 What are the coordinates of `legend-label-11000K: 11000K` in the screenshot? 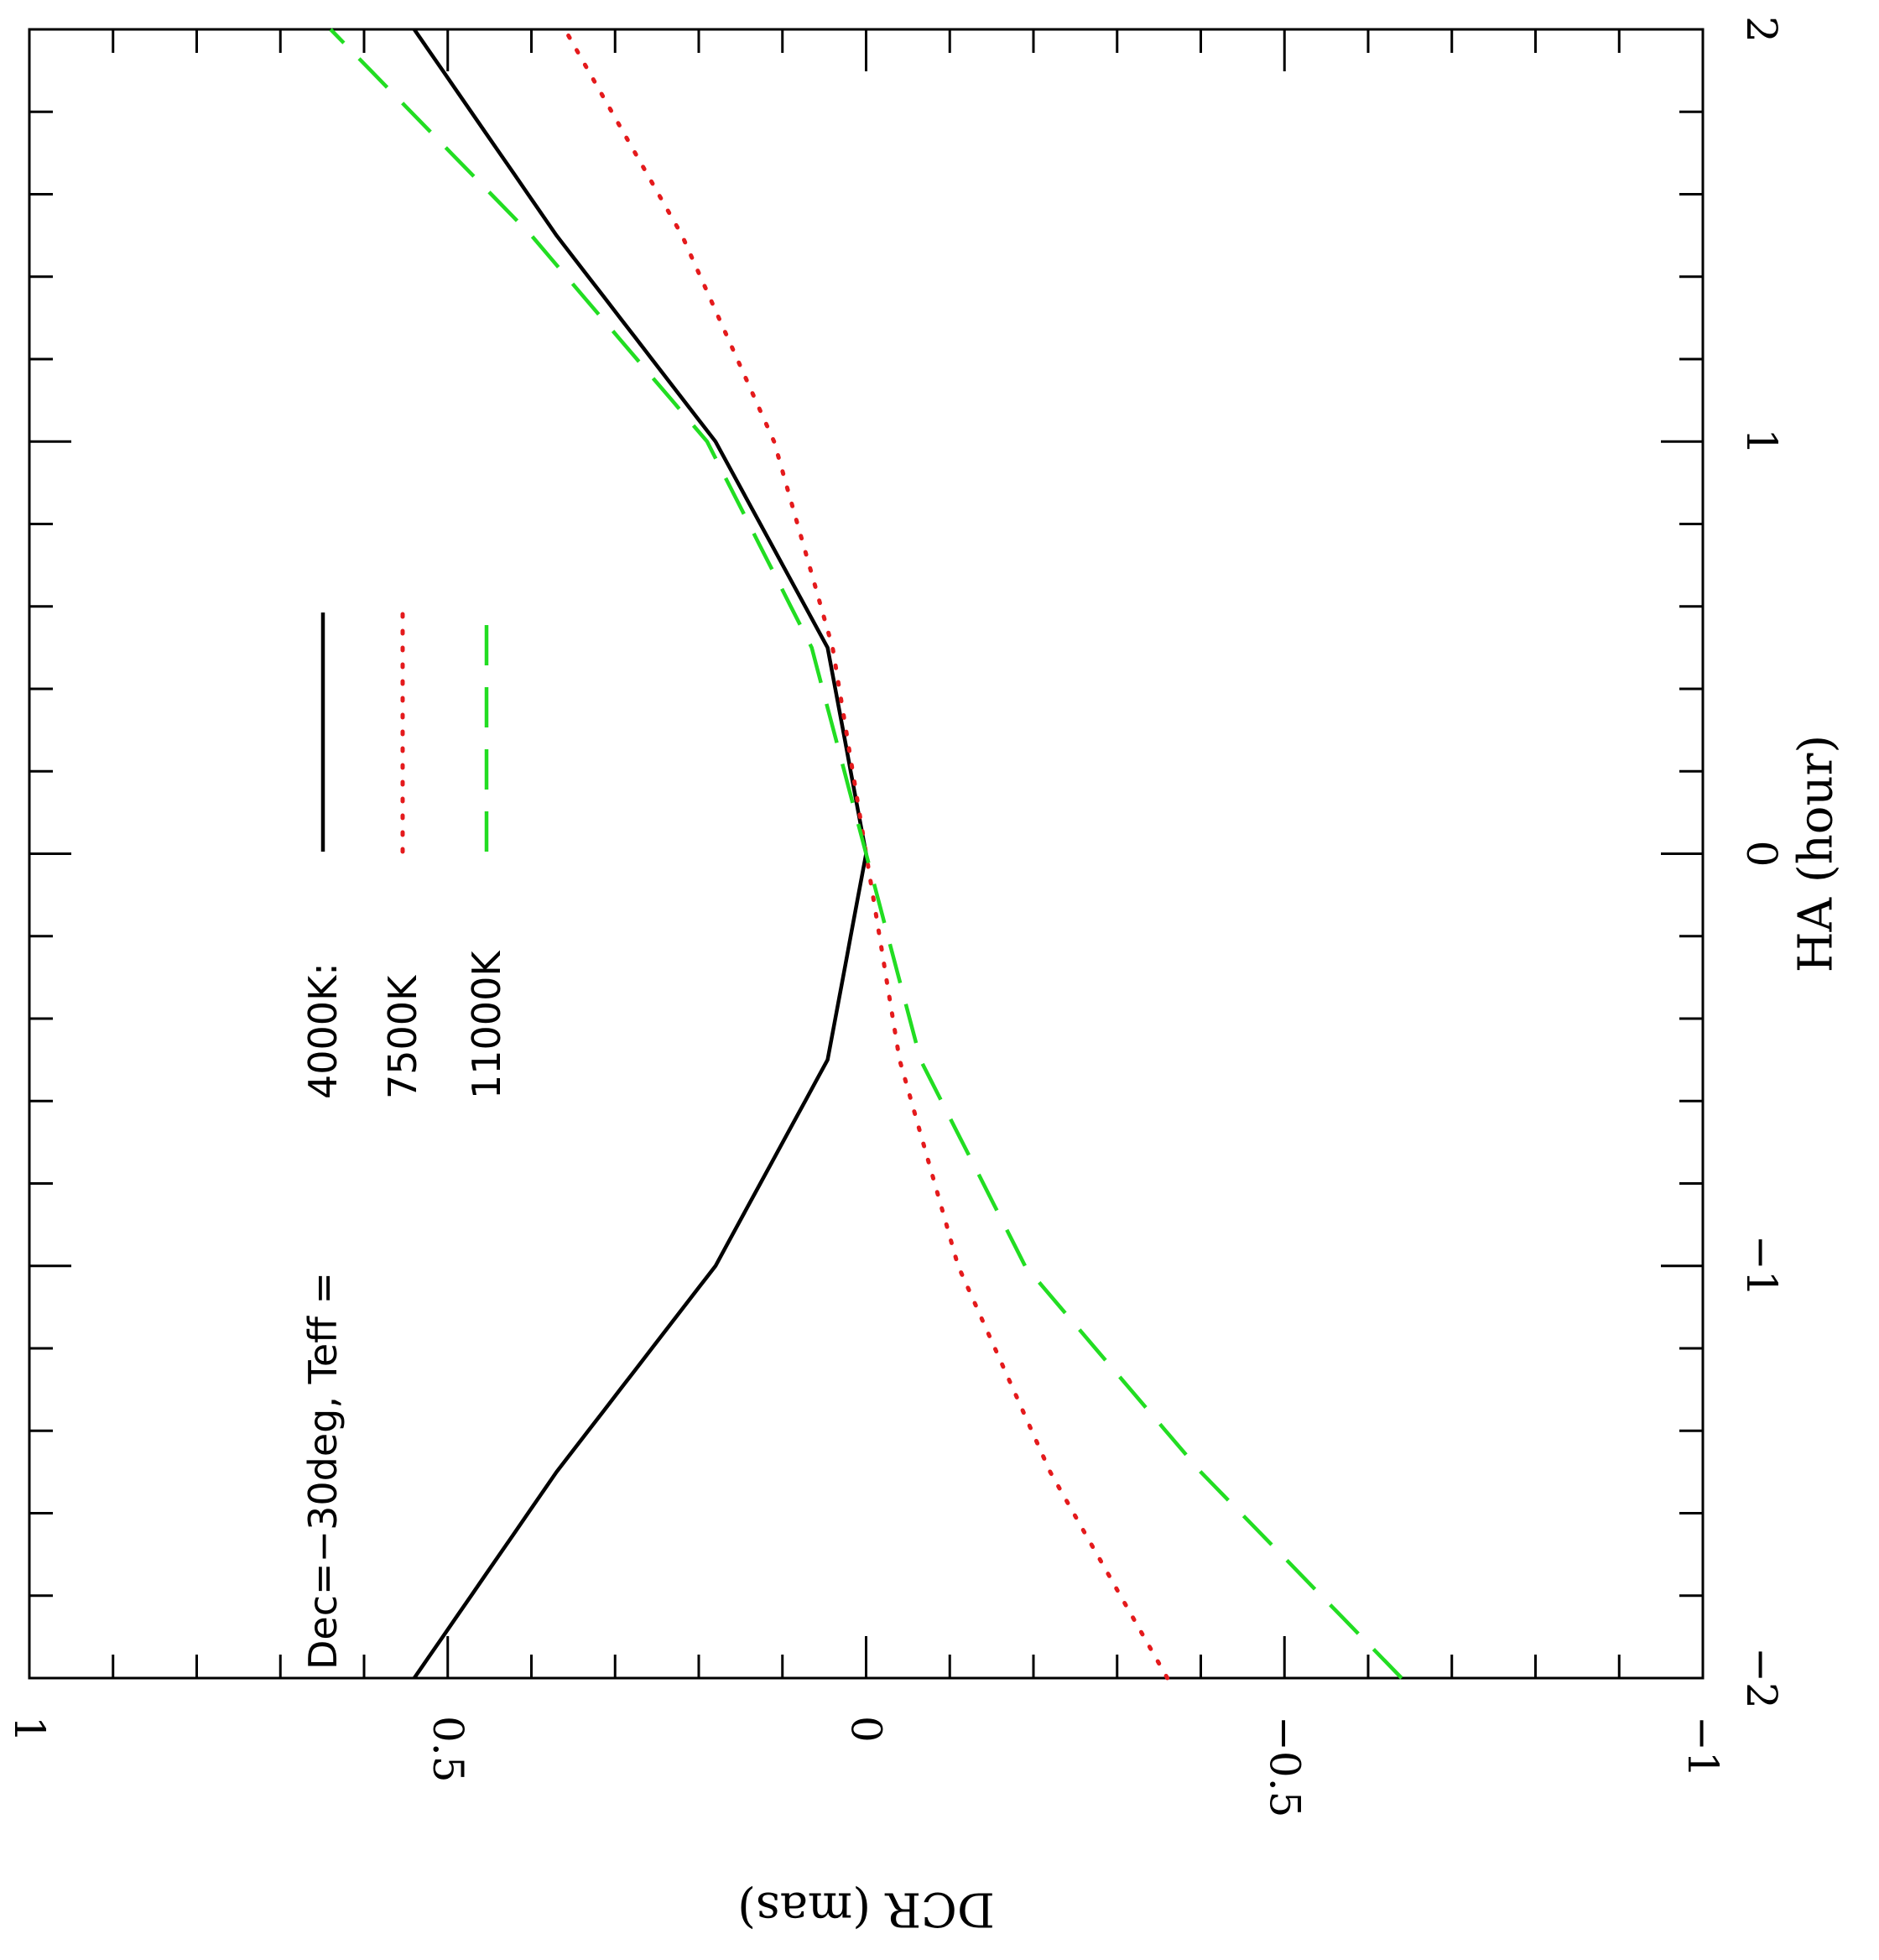 It's located at (486, 1024).